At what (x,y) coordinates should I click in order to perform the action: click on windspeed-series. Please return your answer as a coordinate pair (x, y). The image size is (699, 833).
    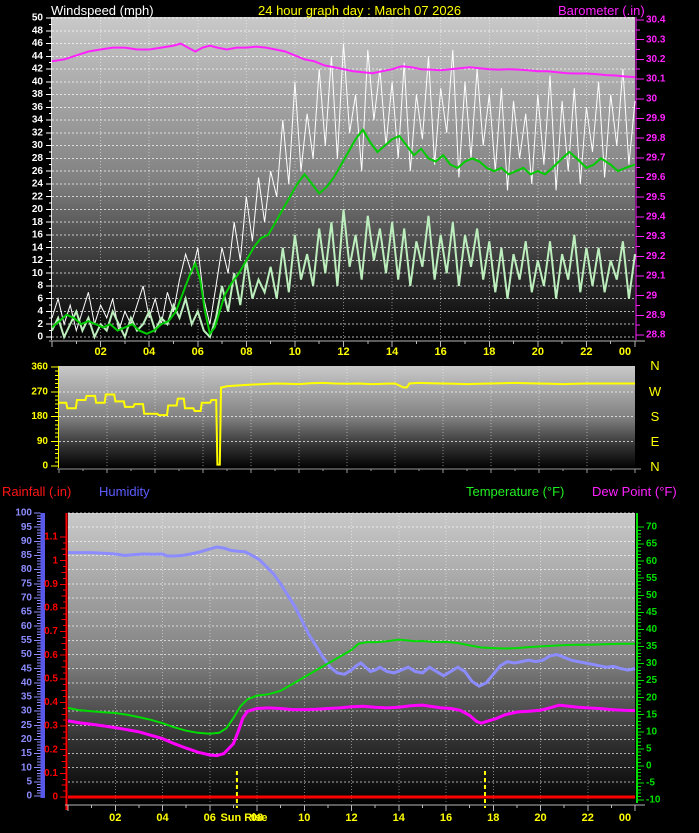
    Looking at the image, I should click on (343, 274).